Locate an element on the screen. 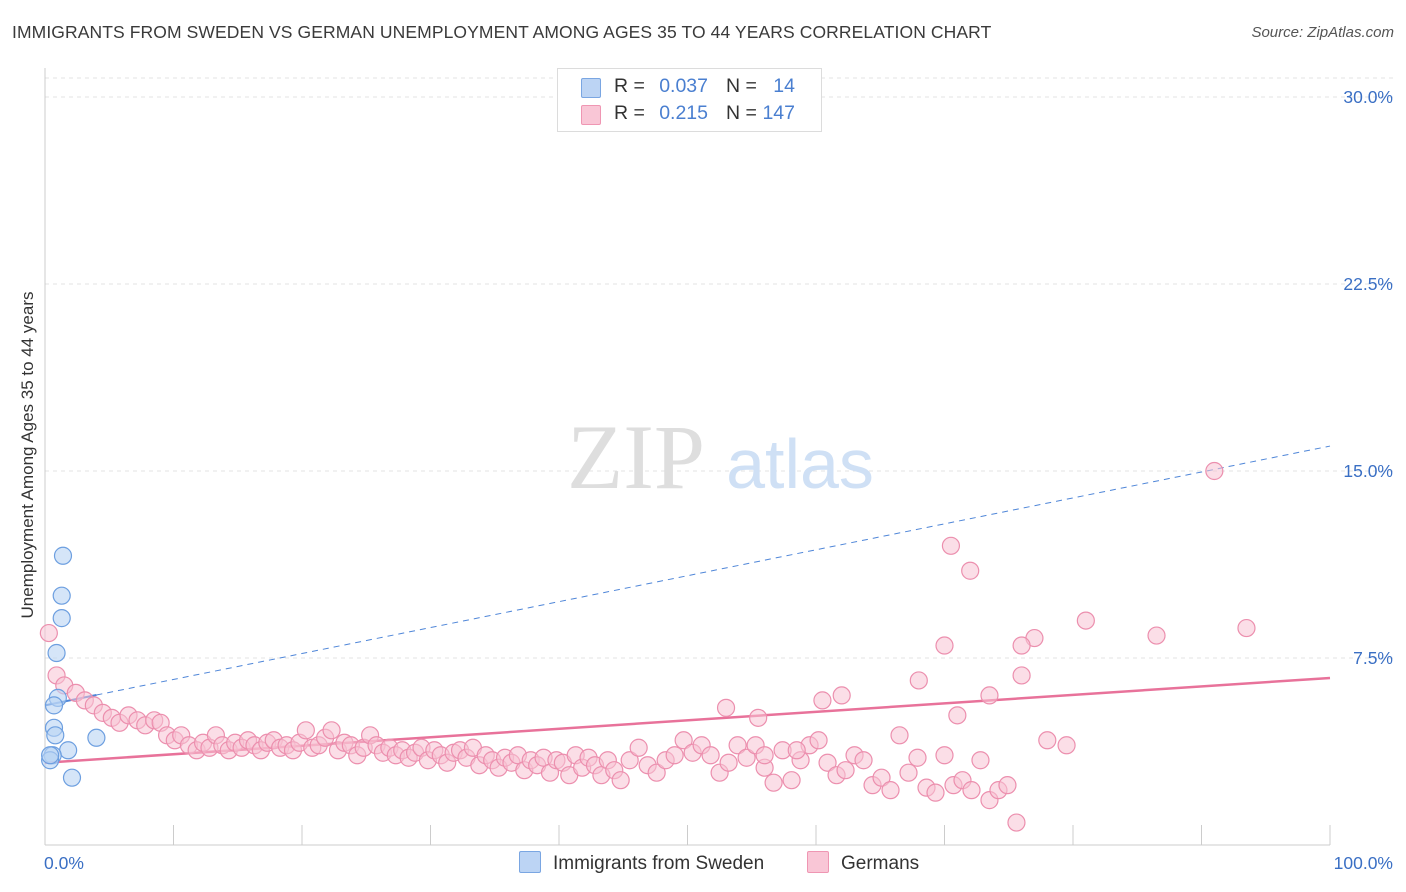 This screenshot has height=892, width=1406. bottom-legend-label-sweden: Immigrants from Sweden is located at coordinates (659, 863).